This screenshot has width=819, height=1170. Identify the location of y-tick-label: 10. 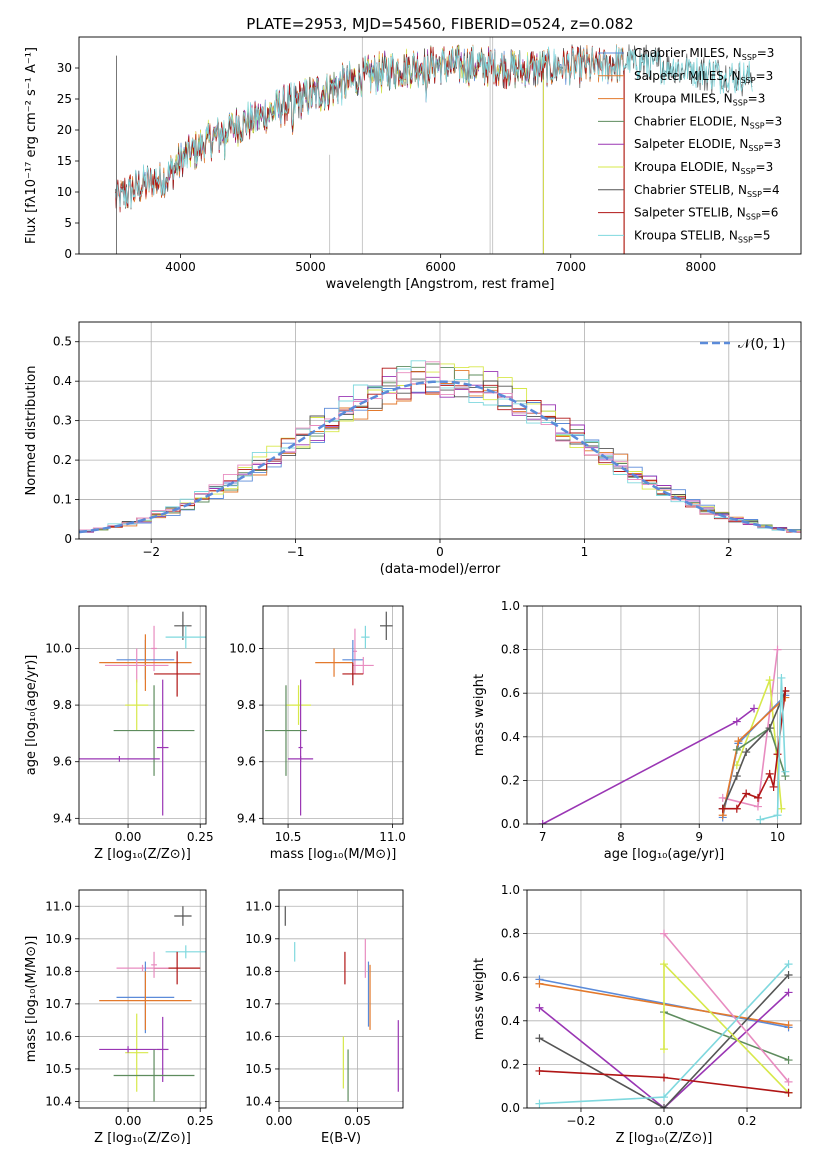
(64, 192).